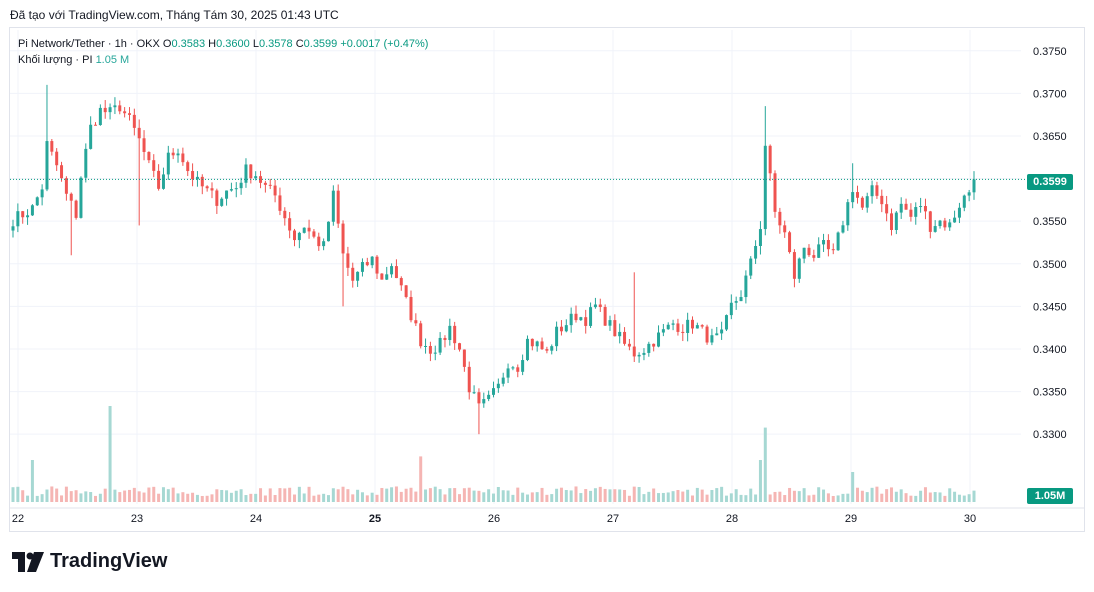 This screenshot has width=1094, height=592. Describe the element at coordinates (1050, 52) in the screenshot. I see `y-tick-label: 0.3750` at that location.